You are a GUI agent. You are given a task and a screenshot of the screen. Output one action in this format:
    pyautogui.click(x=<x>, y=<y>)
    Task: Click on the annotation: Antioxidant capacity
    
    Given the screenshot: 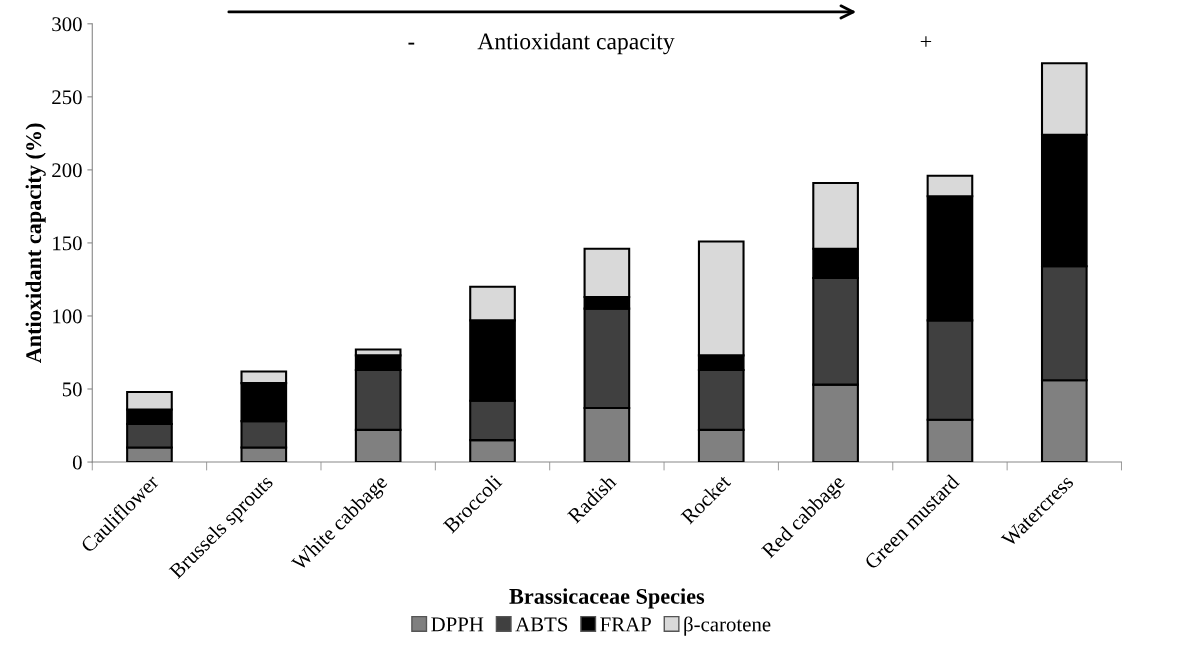 What is the action you would take?
    pyautogui.click(x=576, y=43)
    